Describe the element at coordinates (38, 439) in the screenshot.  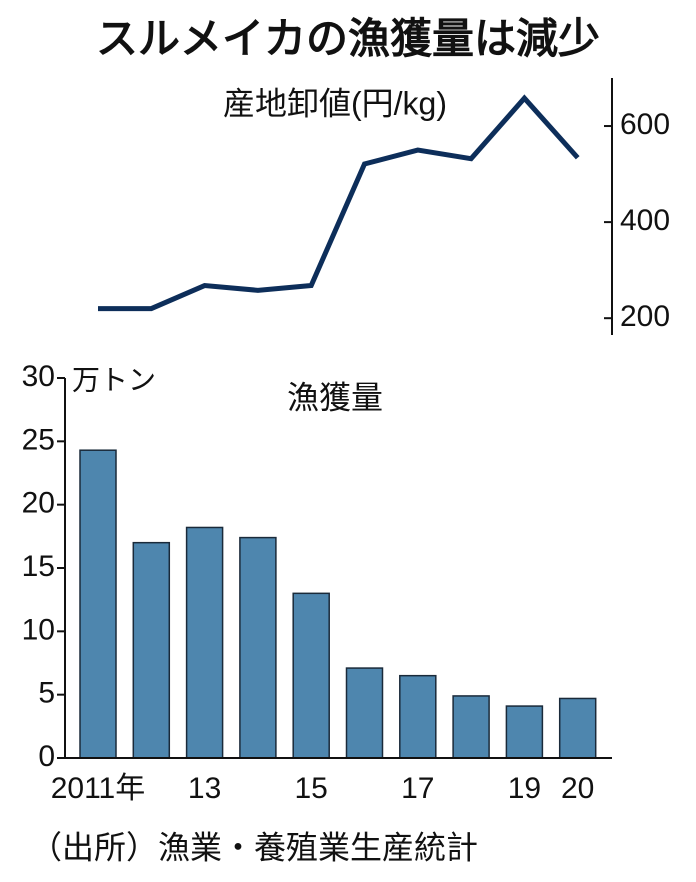
I see `y-tick-label: 25` at that location.